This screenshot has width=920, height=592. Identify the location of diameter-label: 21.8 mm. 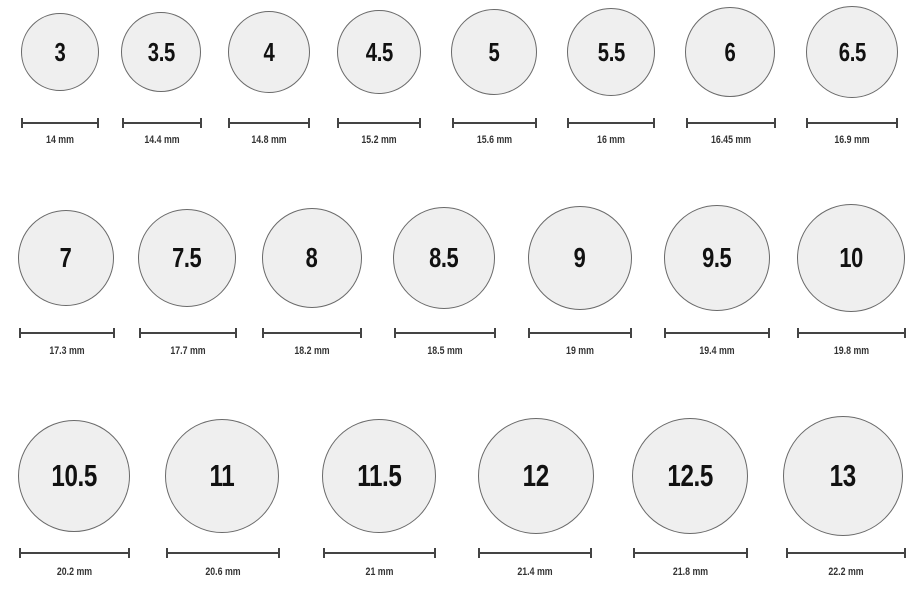
(690, 572).